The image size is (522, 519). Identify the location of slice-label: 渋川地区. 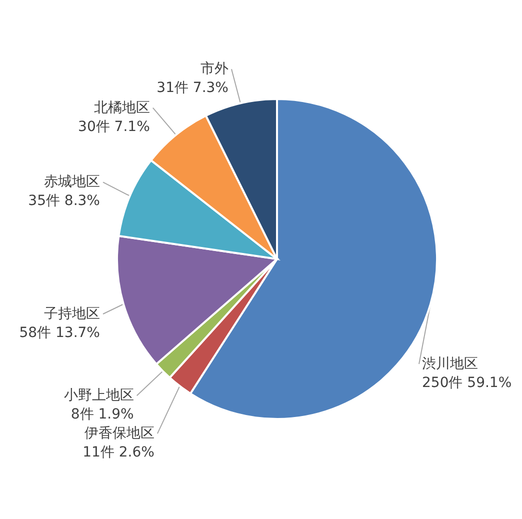
(450, 364).